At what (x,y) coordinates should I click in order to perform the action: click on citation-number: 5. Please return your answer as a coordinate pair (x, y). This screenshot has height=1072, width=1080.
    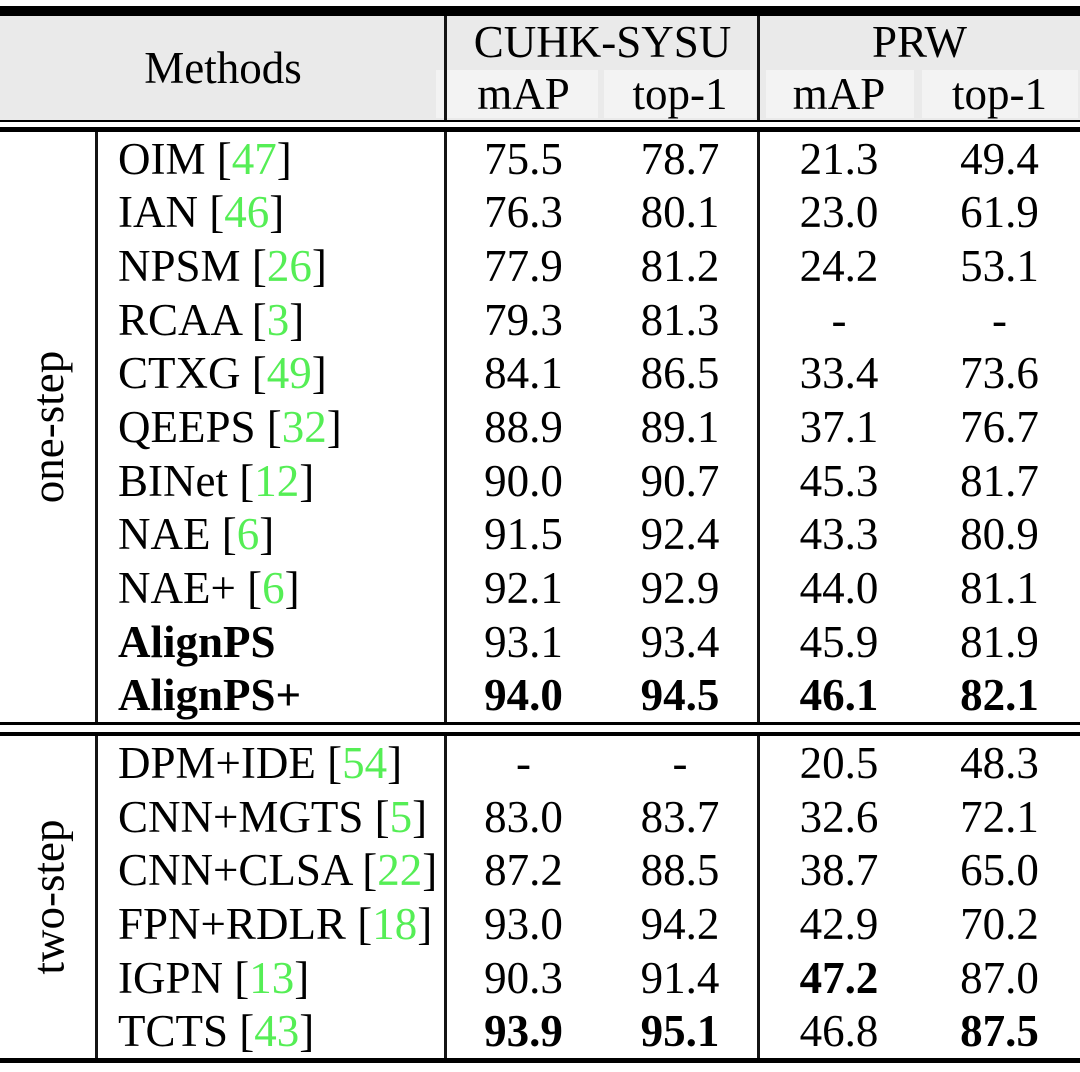
    Looking at the image, I should click on (401, 816).